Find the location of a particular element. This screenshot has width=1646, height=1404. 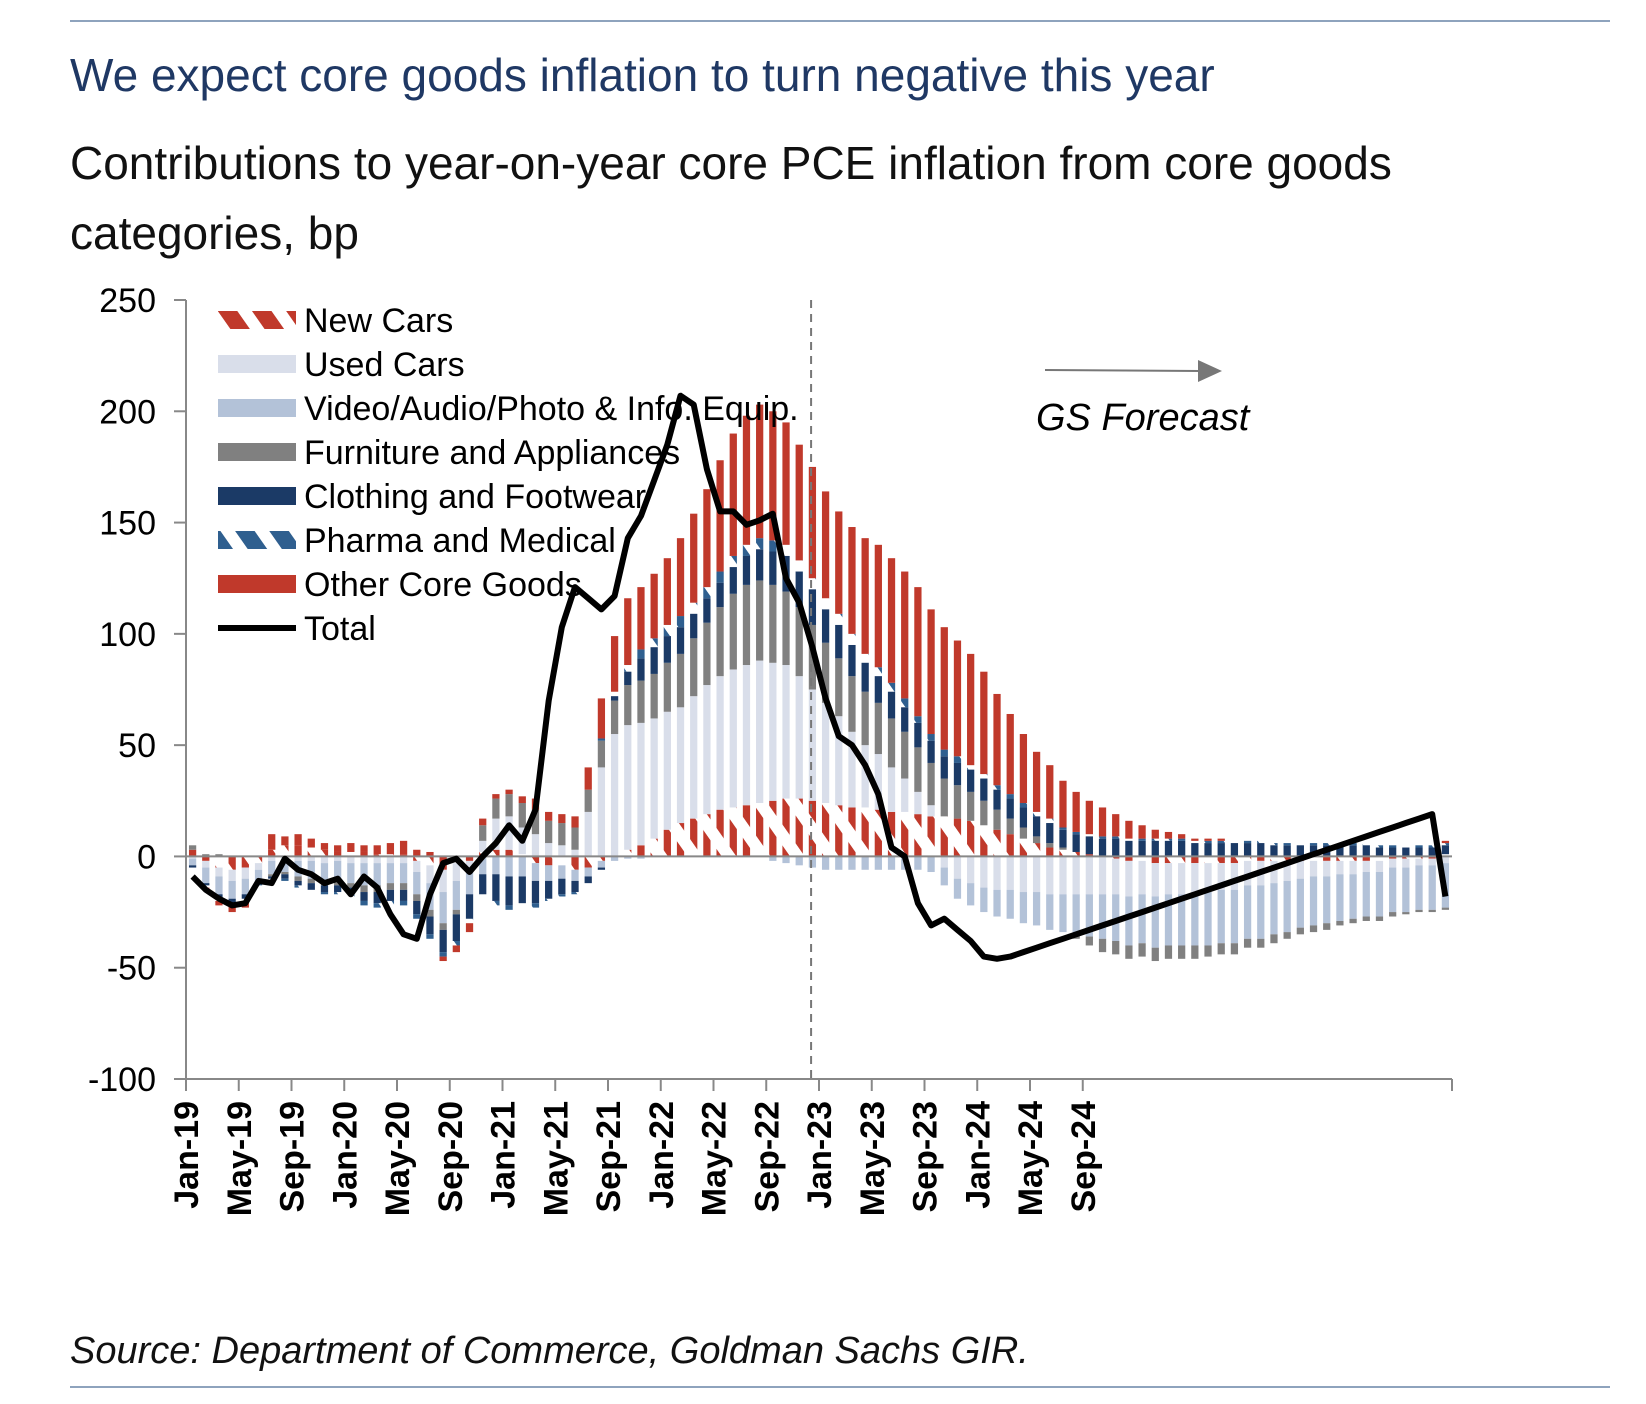

legend-swatch-new_cars is located at coordinates (257, 320).